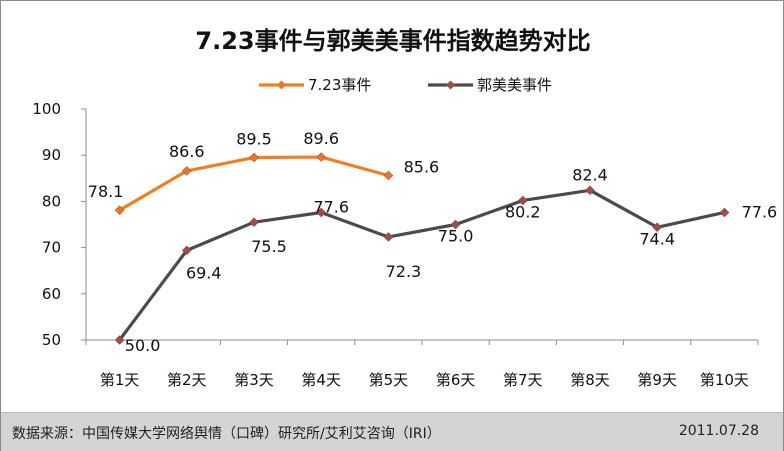 The width and height of the screenshot is (784, 451). What do you see at coordinates (523, 211) in the screenshot?
I see `data-label: 80.2` at bounding box center [523, 211].